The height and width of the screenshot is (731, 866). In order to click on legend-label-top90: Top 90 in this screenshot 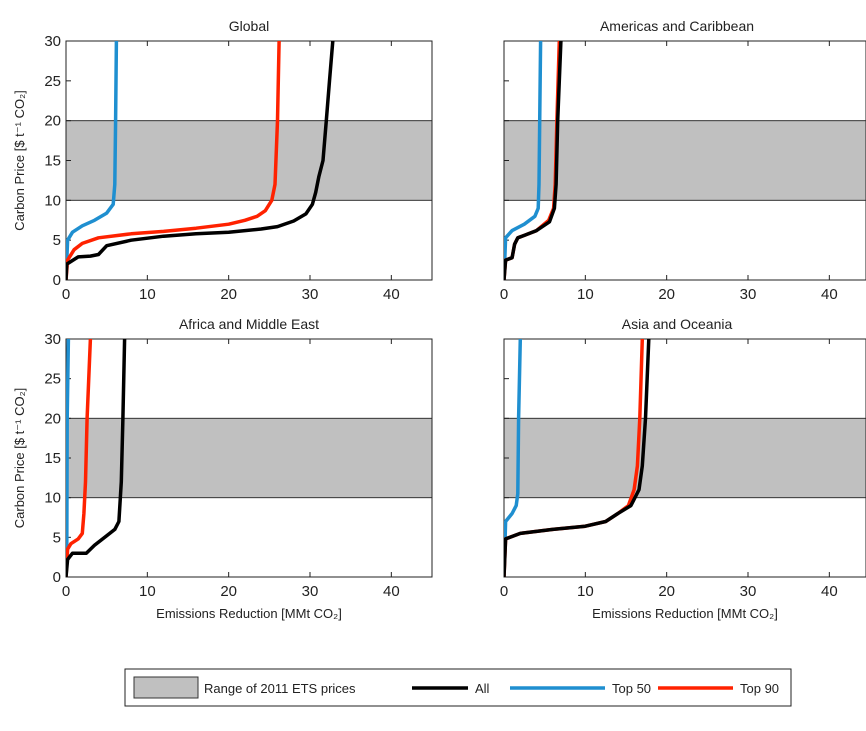, I will do `click(759, 688)`.